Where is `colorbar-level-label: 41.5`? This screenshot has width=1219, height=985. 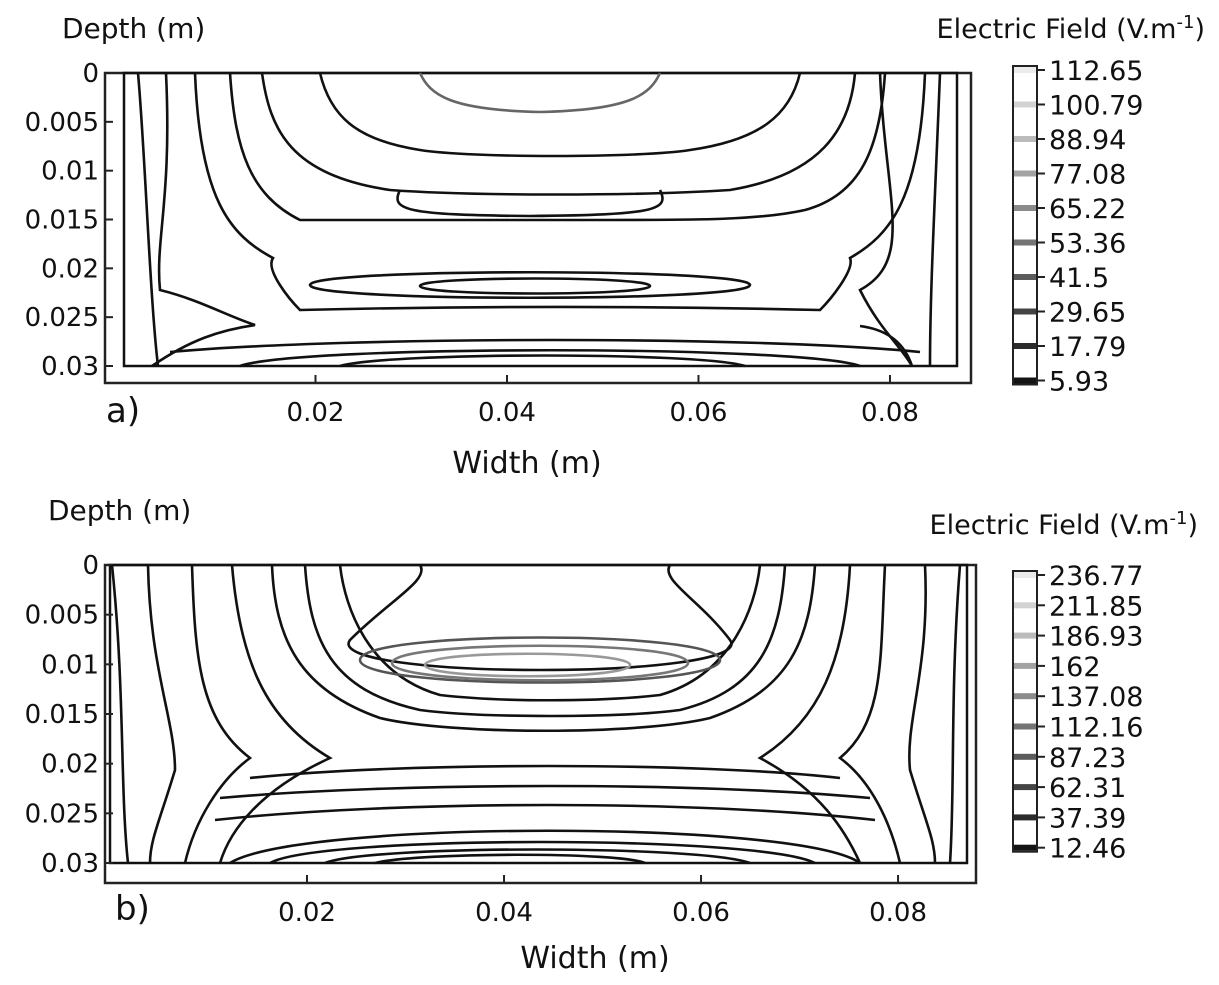
colorbar-level-label: 41.5 is located at coordinates (1079, 278).